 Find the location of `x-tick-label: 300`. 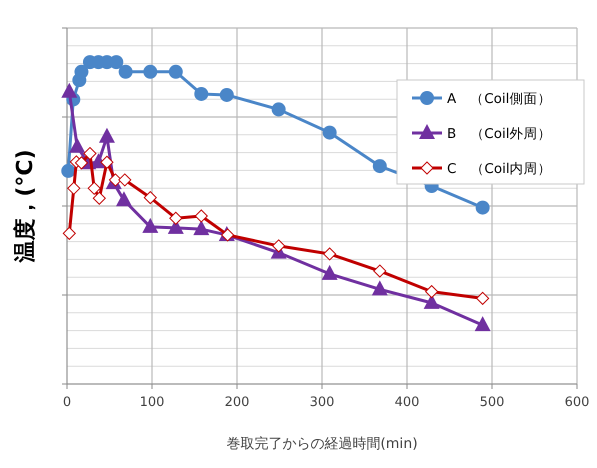

x-tick-label: 300 is located at coordinates (322, 402).